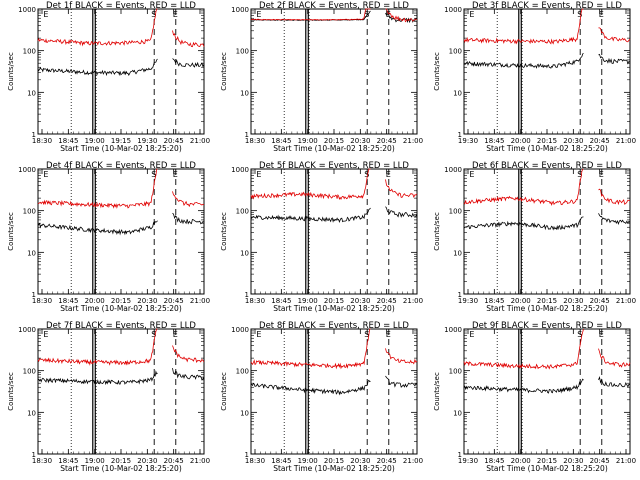 The height and width of the screenshot is (480, 640). I want to click on panel-title: Det 4f BLACK = Events, RED = LLD, so click(121, 166).